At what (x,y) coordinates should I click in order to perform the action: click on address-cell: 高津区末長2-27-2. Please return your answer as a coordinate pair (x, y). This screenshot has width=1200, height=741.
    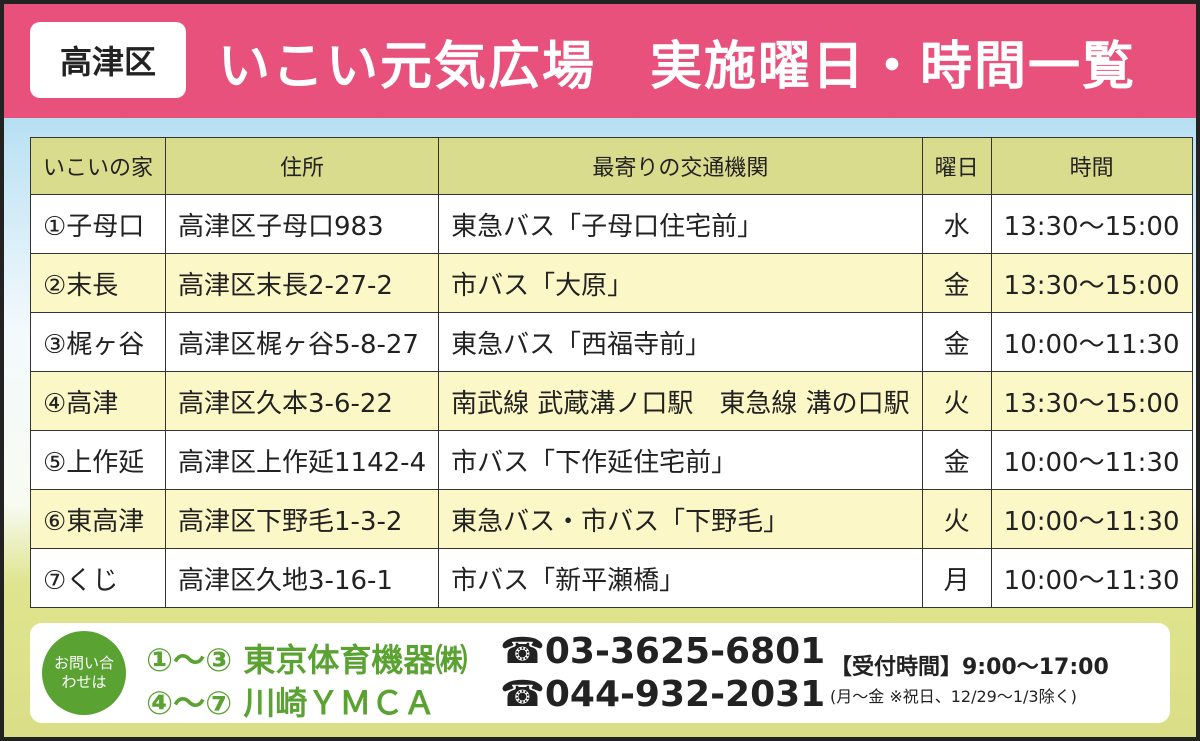
    Looking at the image, I should click on (302, 283).